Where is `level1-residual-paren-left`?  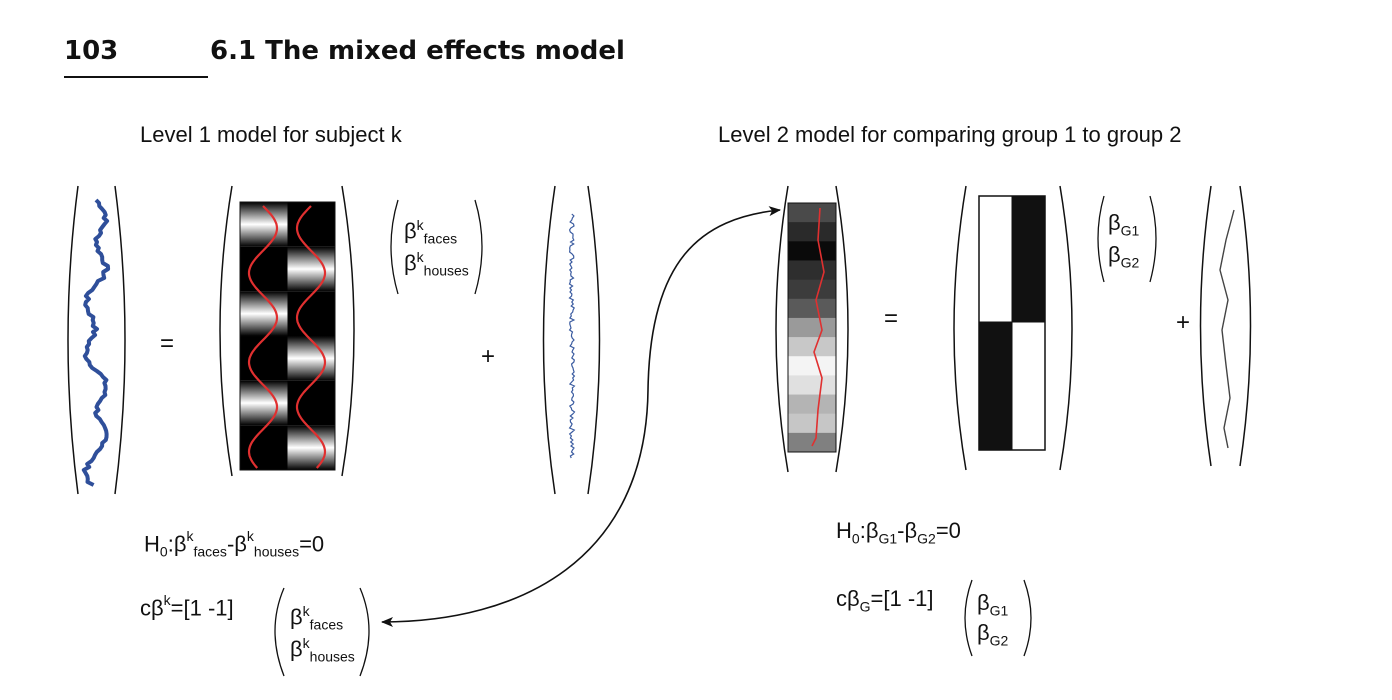
level1-residual-paren-left is located at coordinates (549, 340).